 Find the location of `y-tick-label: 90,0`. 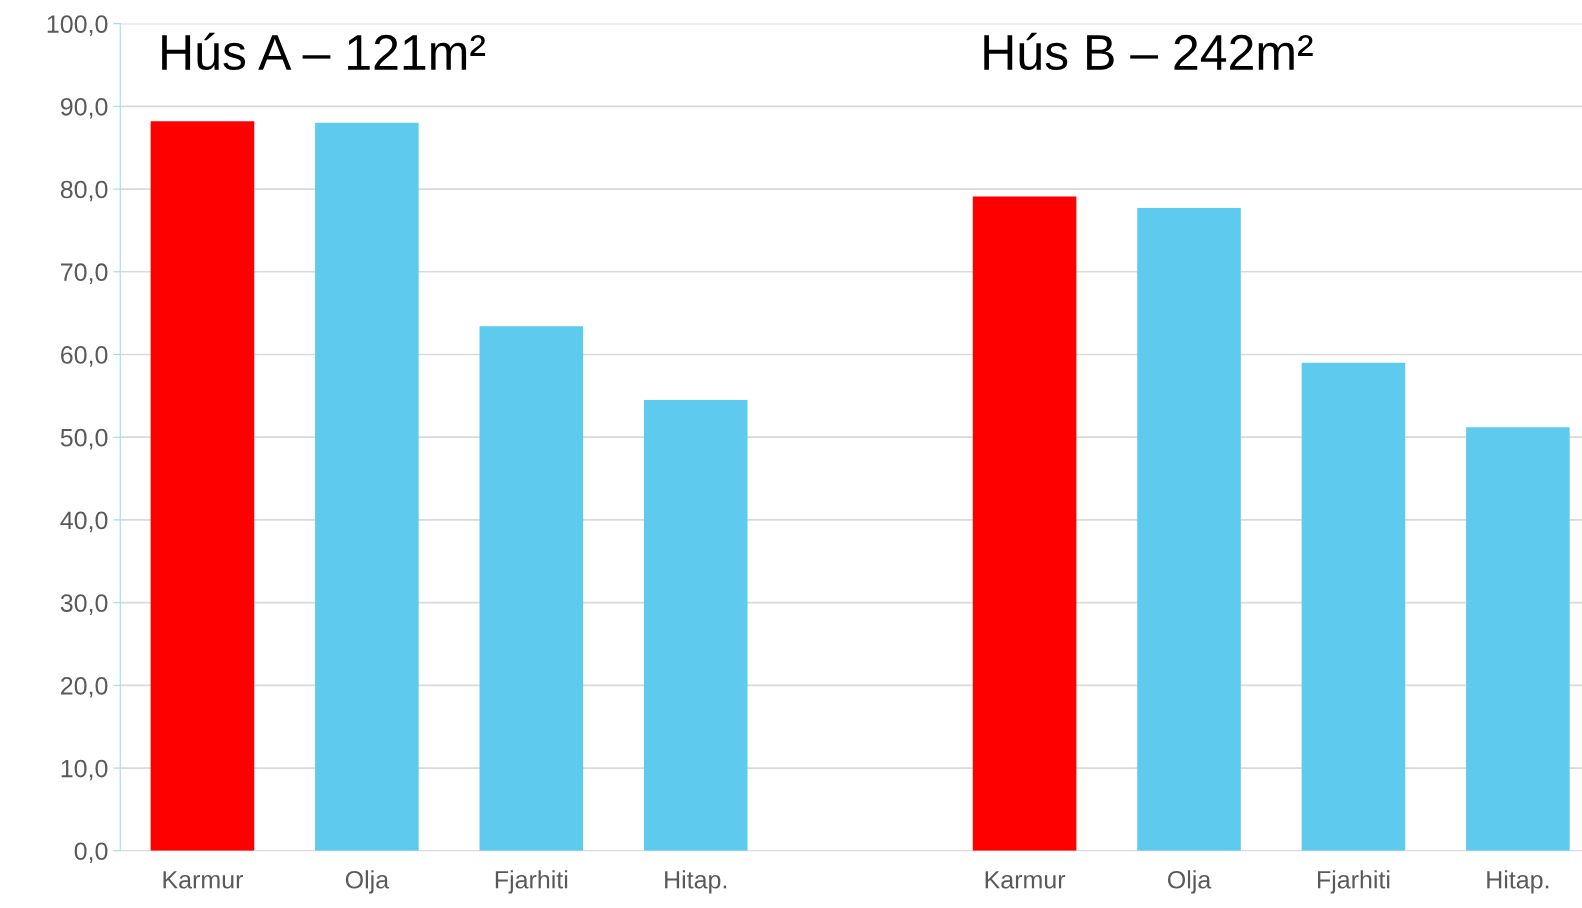

y-tick-label: 90,0 is located at coordinates (84, 108).